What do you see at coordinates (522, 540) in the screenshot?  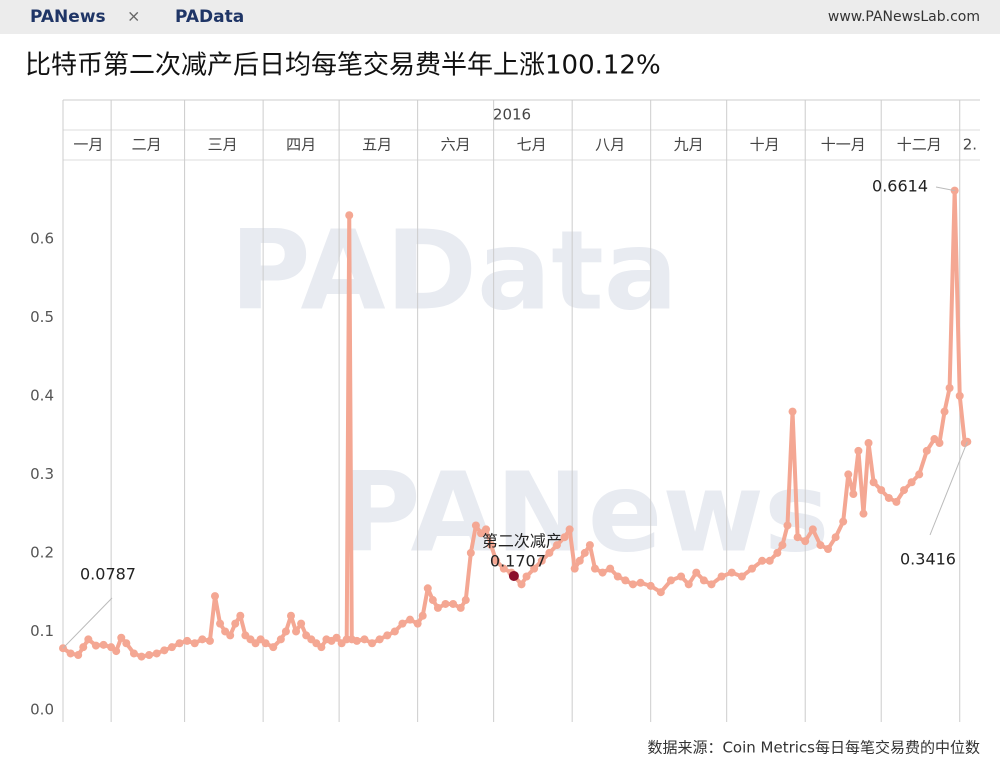 I see `annotation: 第二次减产` at bounding box center [522, 540].